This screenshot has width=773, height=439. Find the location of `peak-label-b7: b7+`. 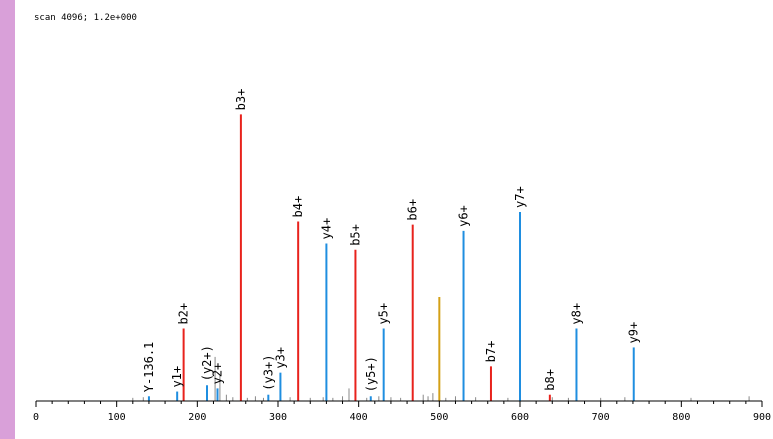

peak-label-b7: b7+ is located at coordinates (491, 352).